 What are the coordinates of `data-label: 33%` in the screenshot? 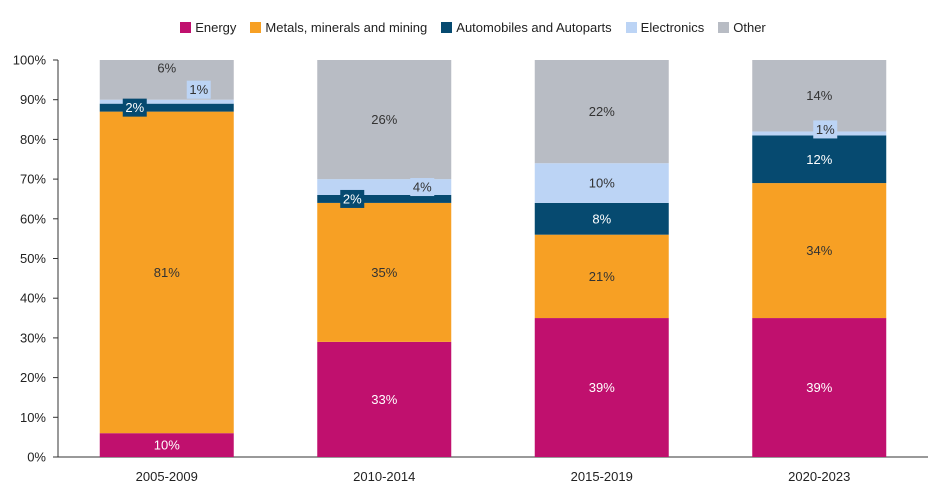 It's located at (384, 399).